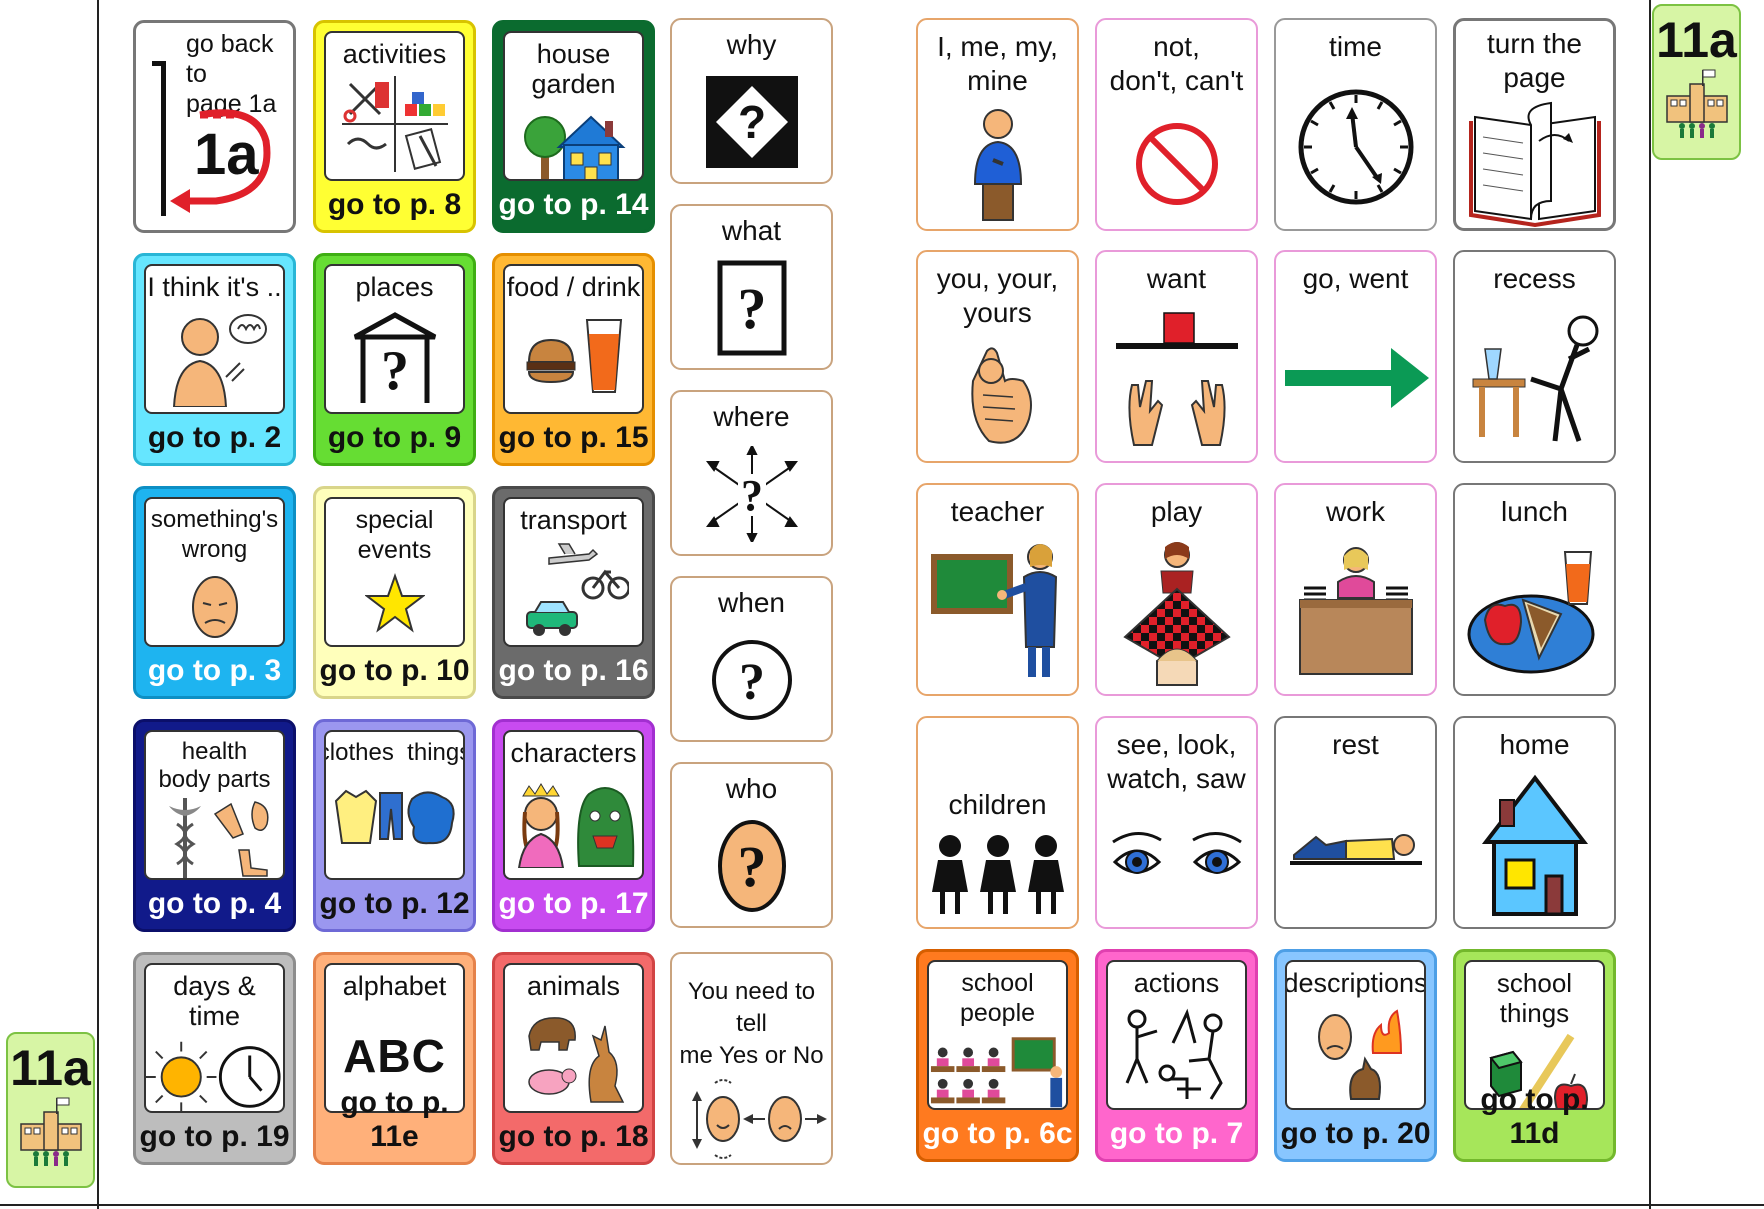 This screenshot has width=1764, height=1209. What do you see at coordinates (751, 1058) in the screenshot?
I see `yes-no-button: You need to tell me Yes or No` at bounding box center [751, 1058].